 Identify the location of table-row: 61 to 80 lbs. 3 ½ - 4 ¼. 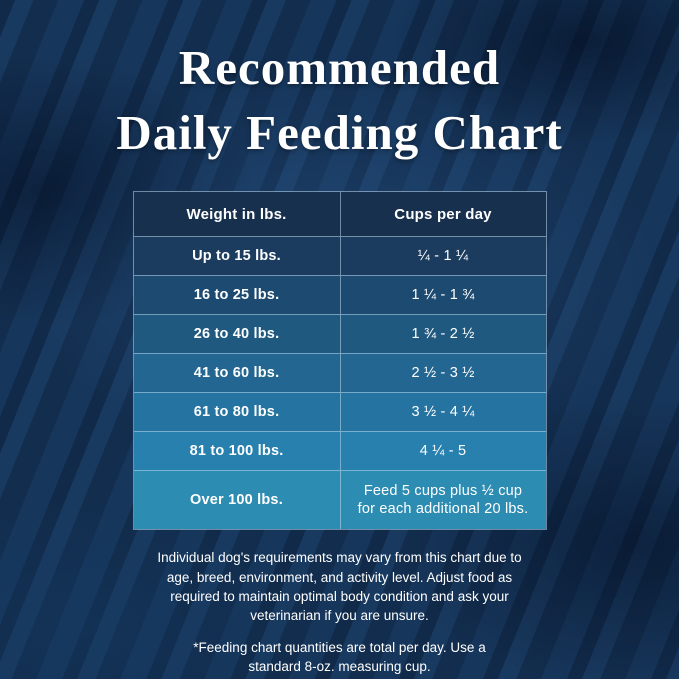
(339, 412).